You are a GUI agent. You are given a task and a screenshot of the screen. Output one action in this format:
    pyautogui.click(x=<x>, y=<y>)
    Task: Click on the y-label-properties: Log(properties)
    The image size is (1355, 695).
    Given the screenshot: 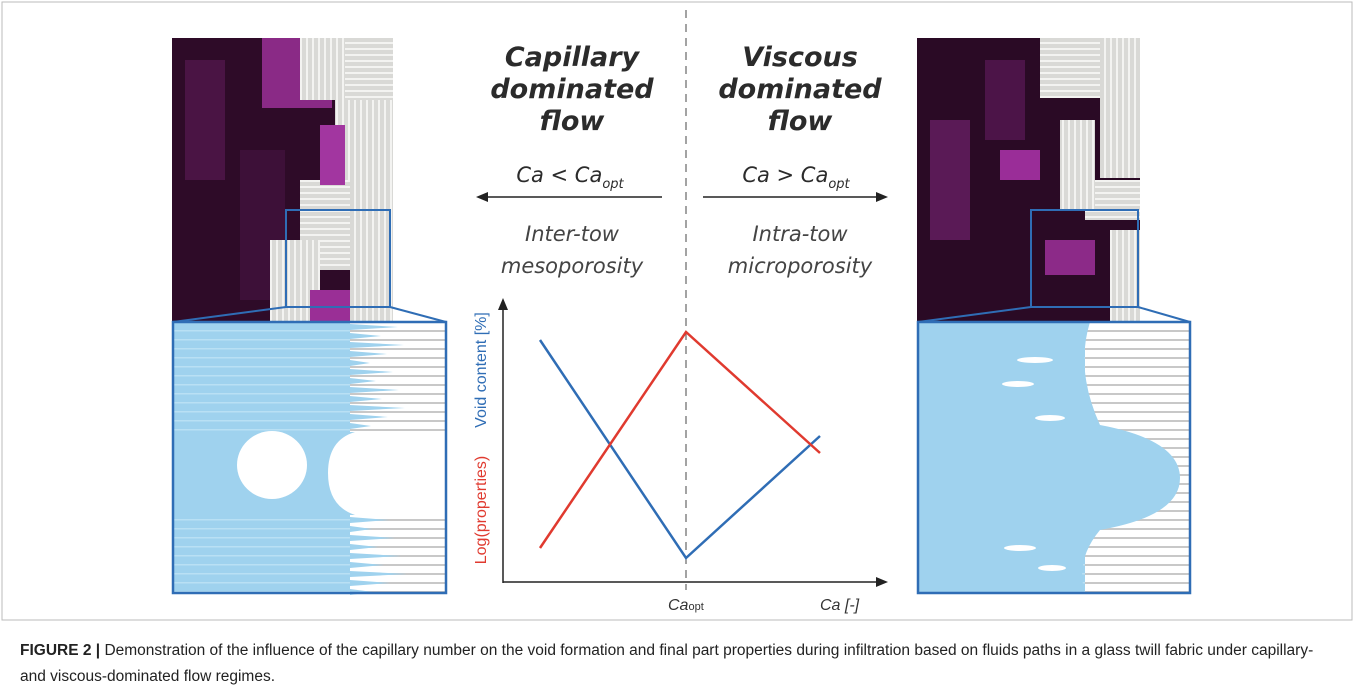 What is the action you would take?
    pyautogui.click(x=481, y=510)
    